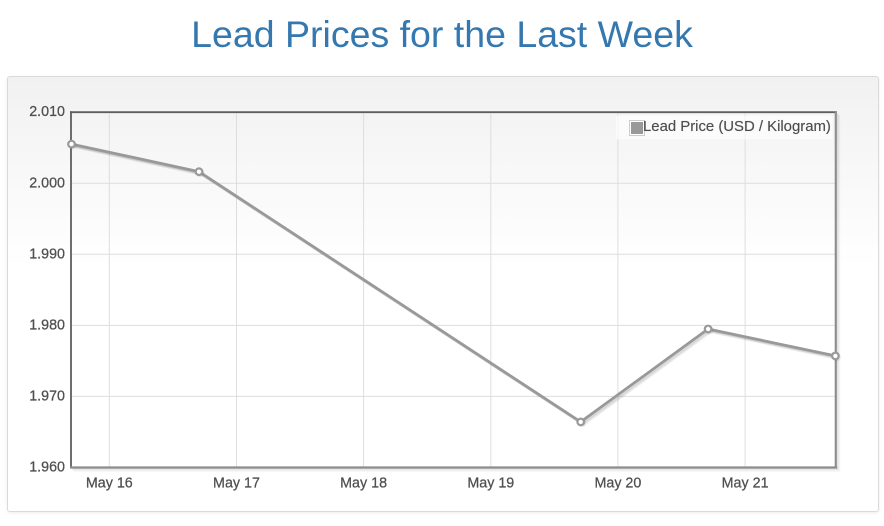  What do you see at coordinates (109, 483) in the screenshot?
I see `svg-text: May 16` at bounding box center [109, 483].